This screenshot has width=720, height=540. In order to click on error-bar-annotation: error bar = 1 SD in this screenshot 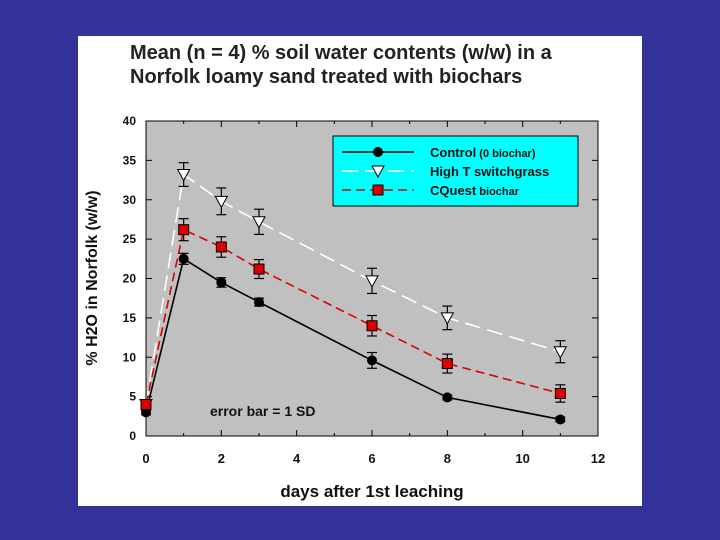, I will do `click(262, 411)`.